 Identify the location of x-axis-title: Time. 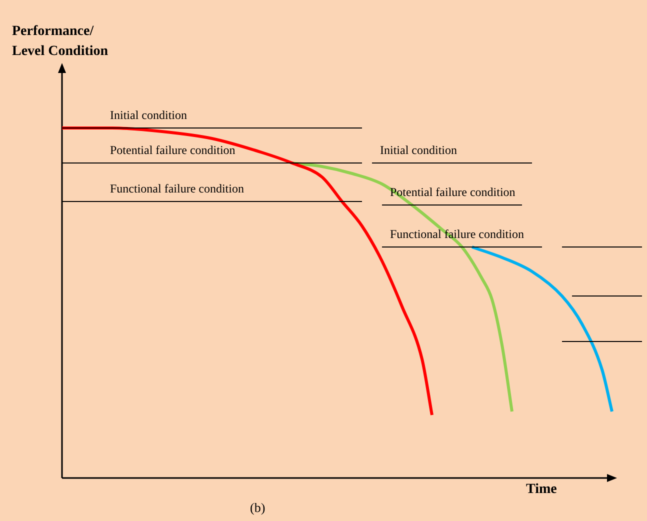
(541, 490).